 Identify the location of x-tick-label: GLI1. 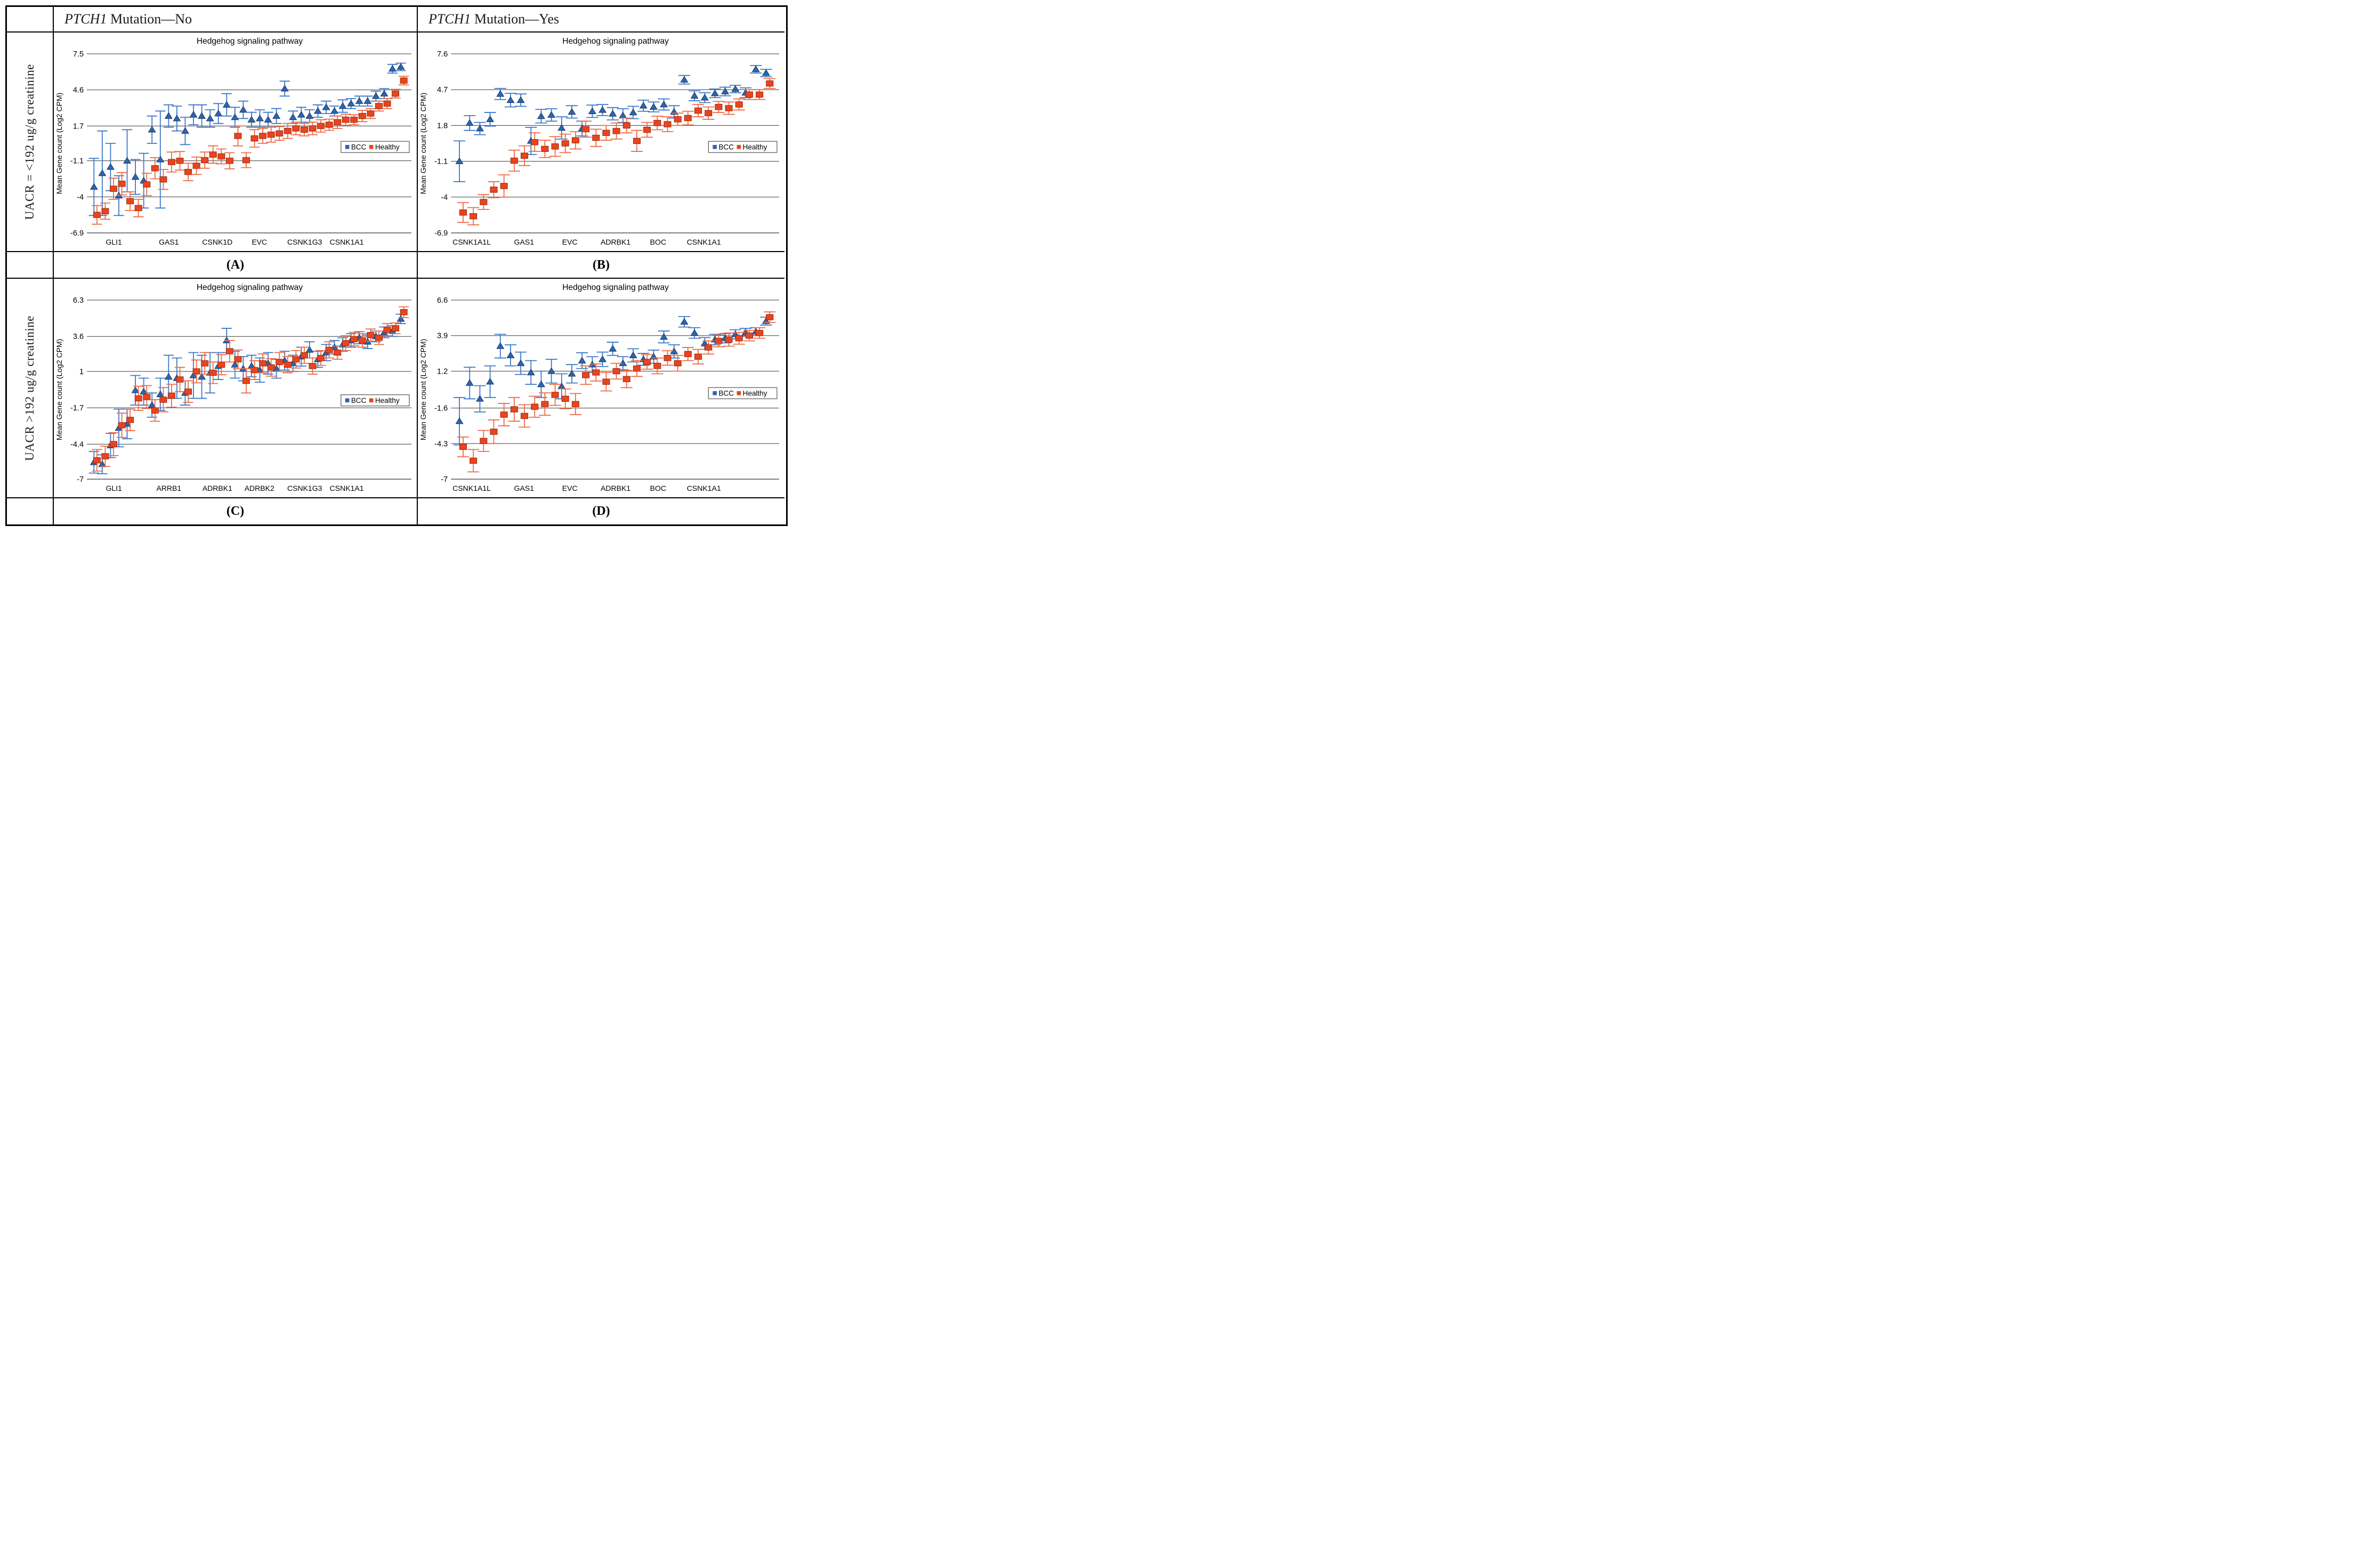
(114, 488).